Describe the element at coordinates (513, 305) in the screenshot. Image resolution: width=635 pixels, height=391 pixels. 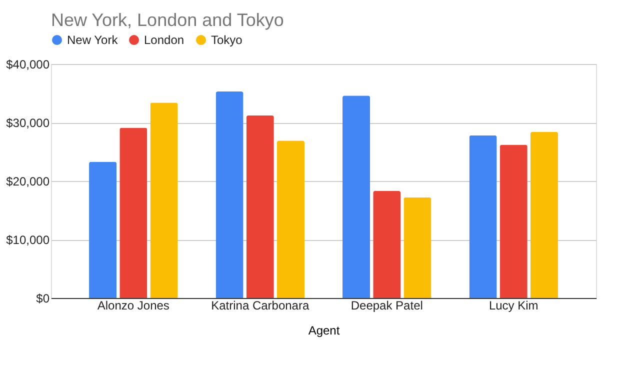
I see `x-tick-label: Lucy Kim` at that location.